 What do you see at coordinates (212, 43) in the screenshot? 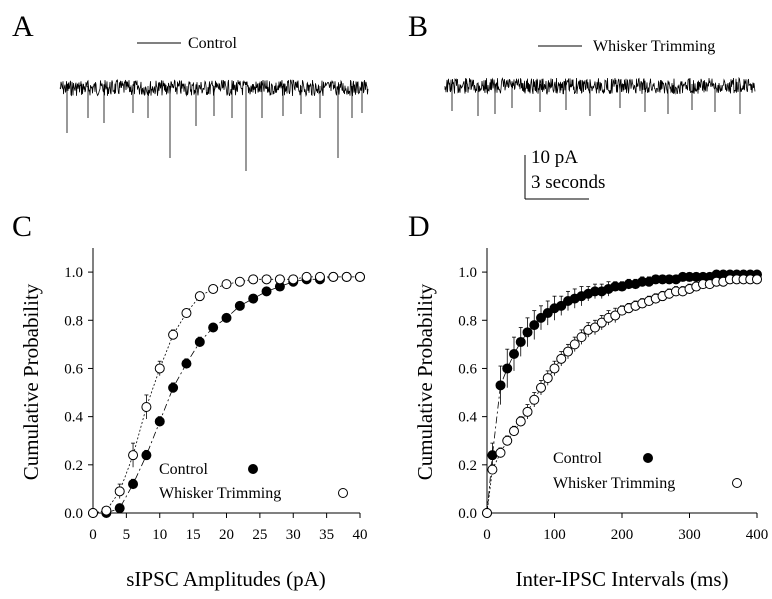
I see `trace-a-label: Control` at bounding box center [212, 43].